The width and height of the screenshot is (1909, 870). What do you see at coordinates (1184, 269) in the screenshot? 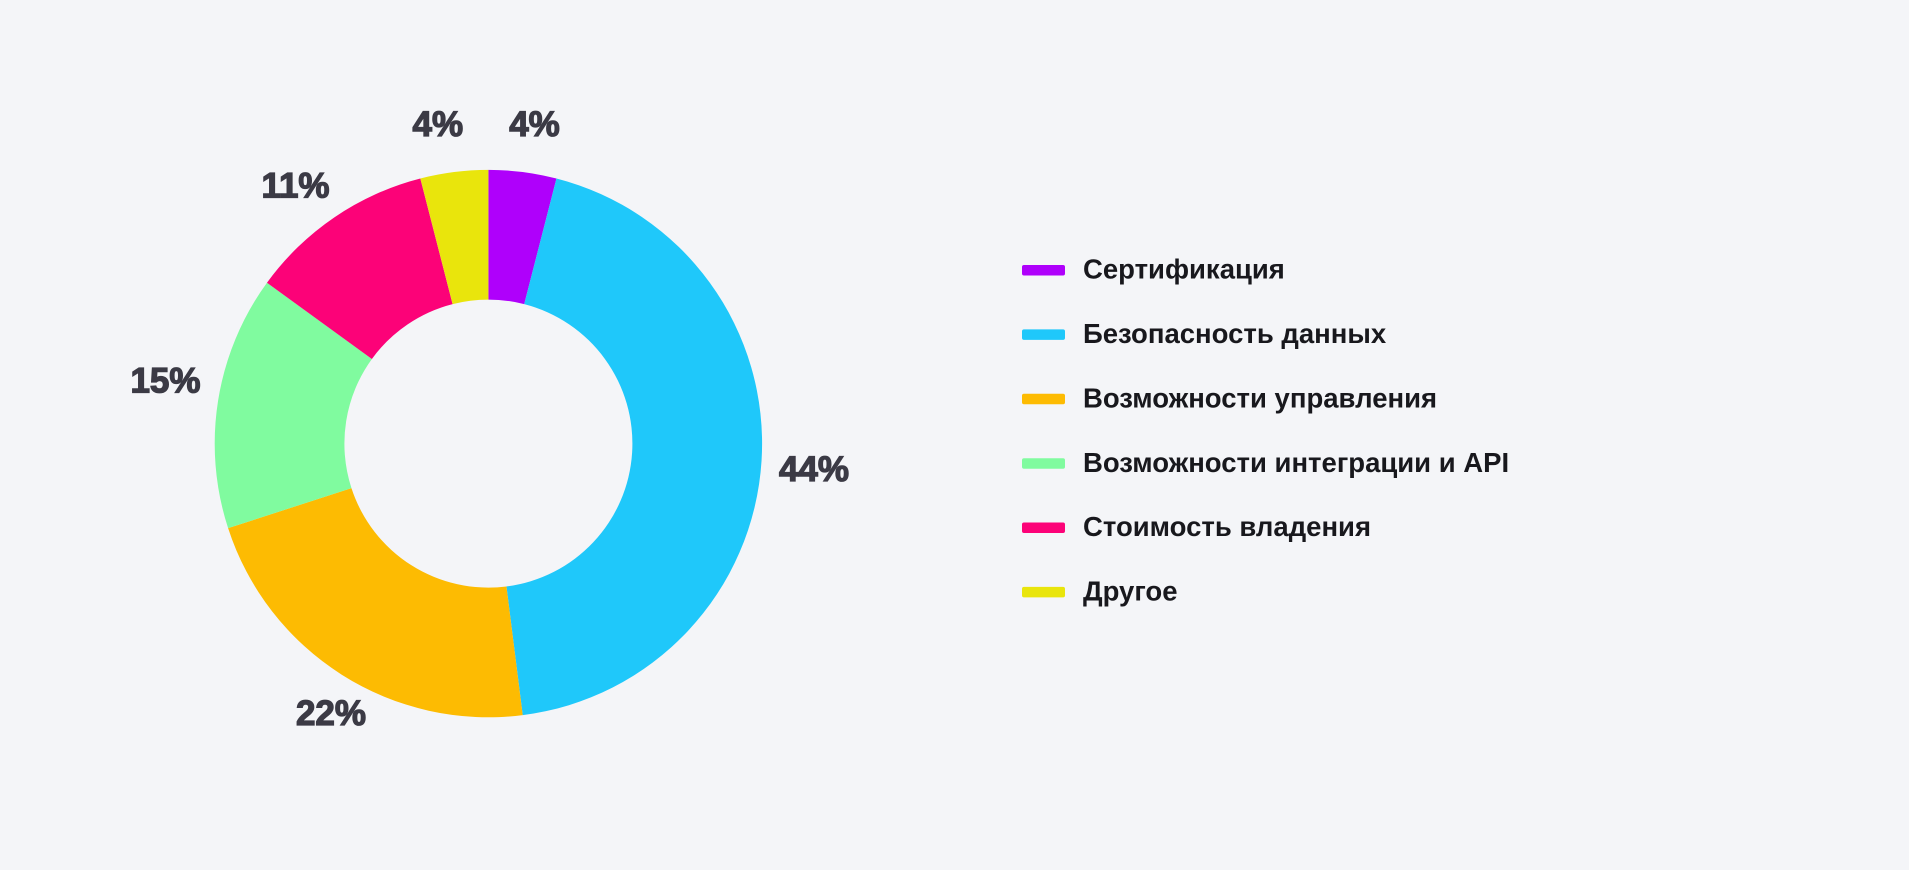
I see `svg-text: Сертификация` at bounding box center [1184, 269].